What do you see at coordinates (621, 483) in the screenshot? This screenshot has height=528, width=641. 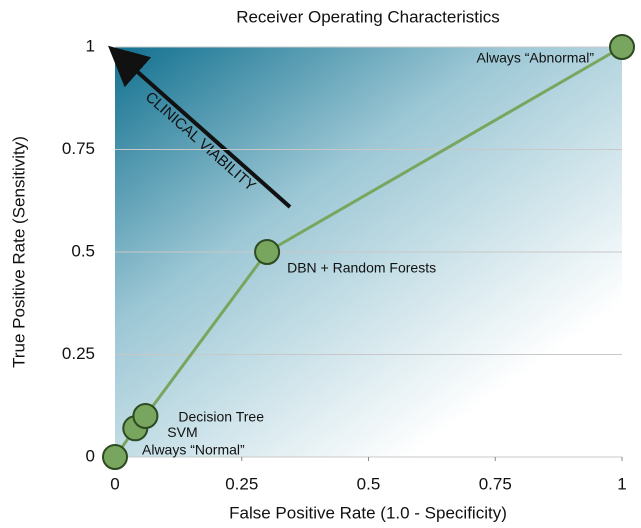 I see `x-tick-label: 1` at bounding box center [621, 483].